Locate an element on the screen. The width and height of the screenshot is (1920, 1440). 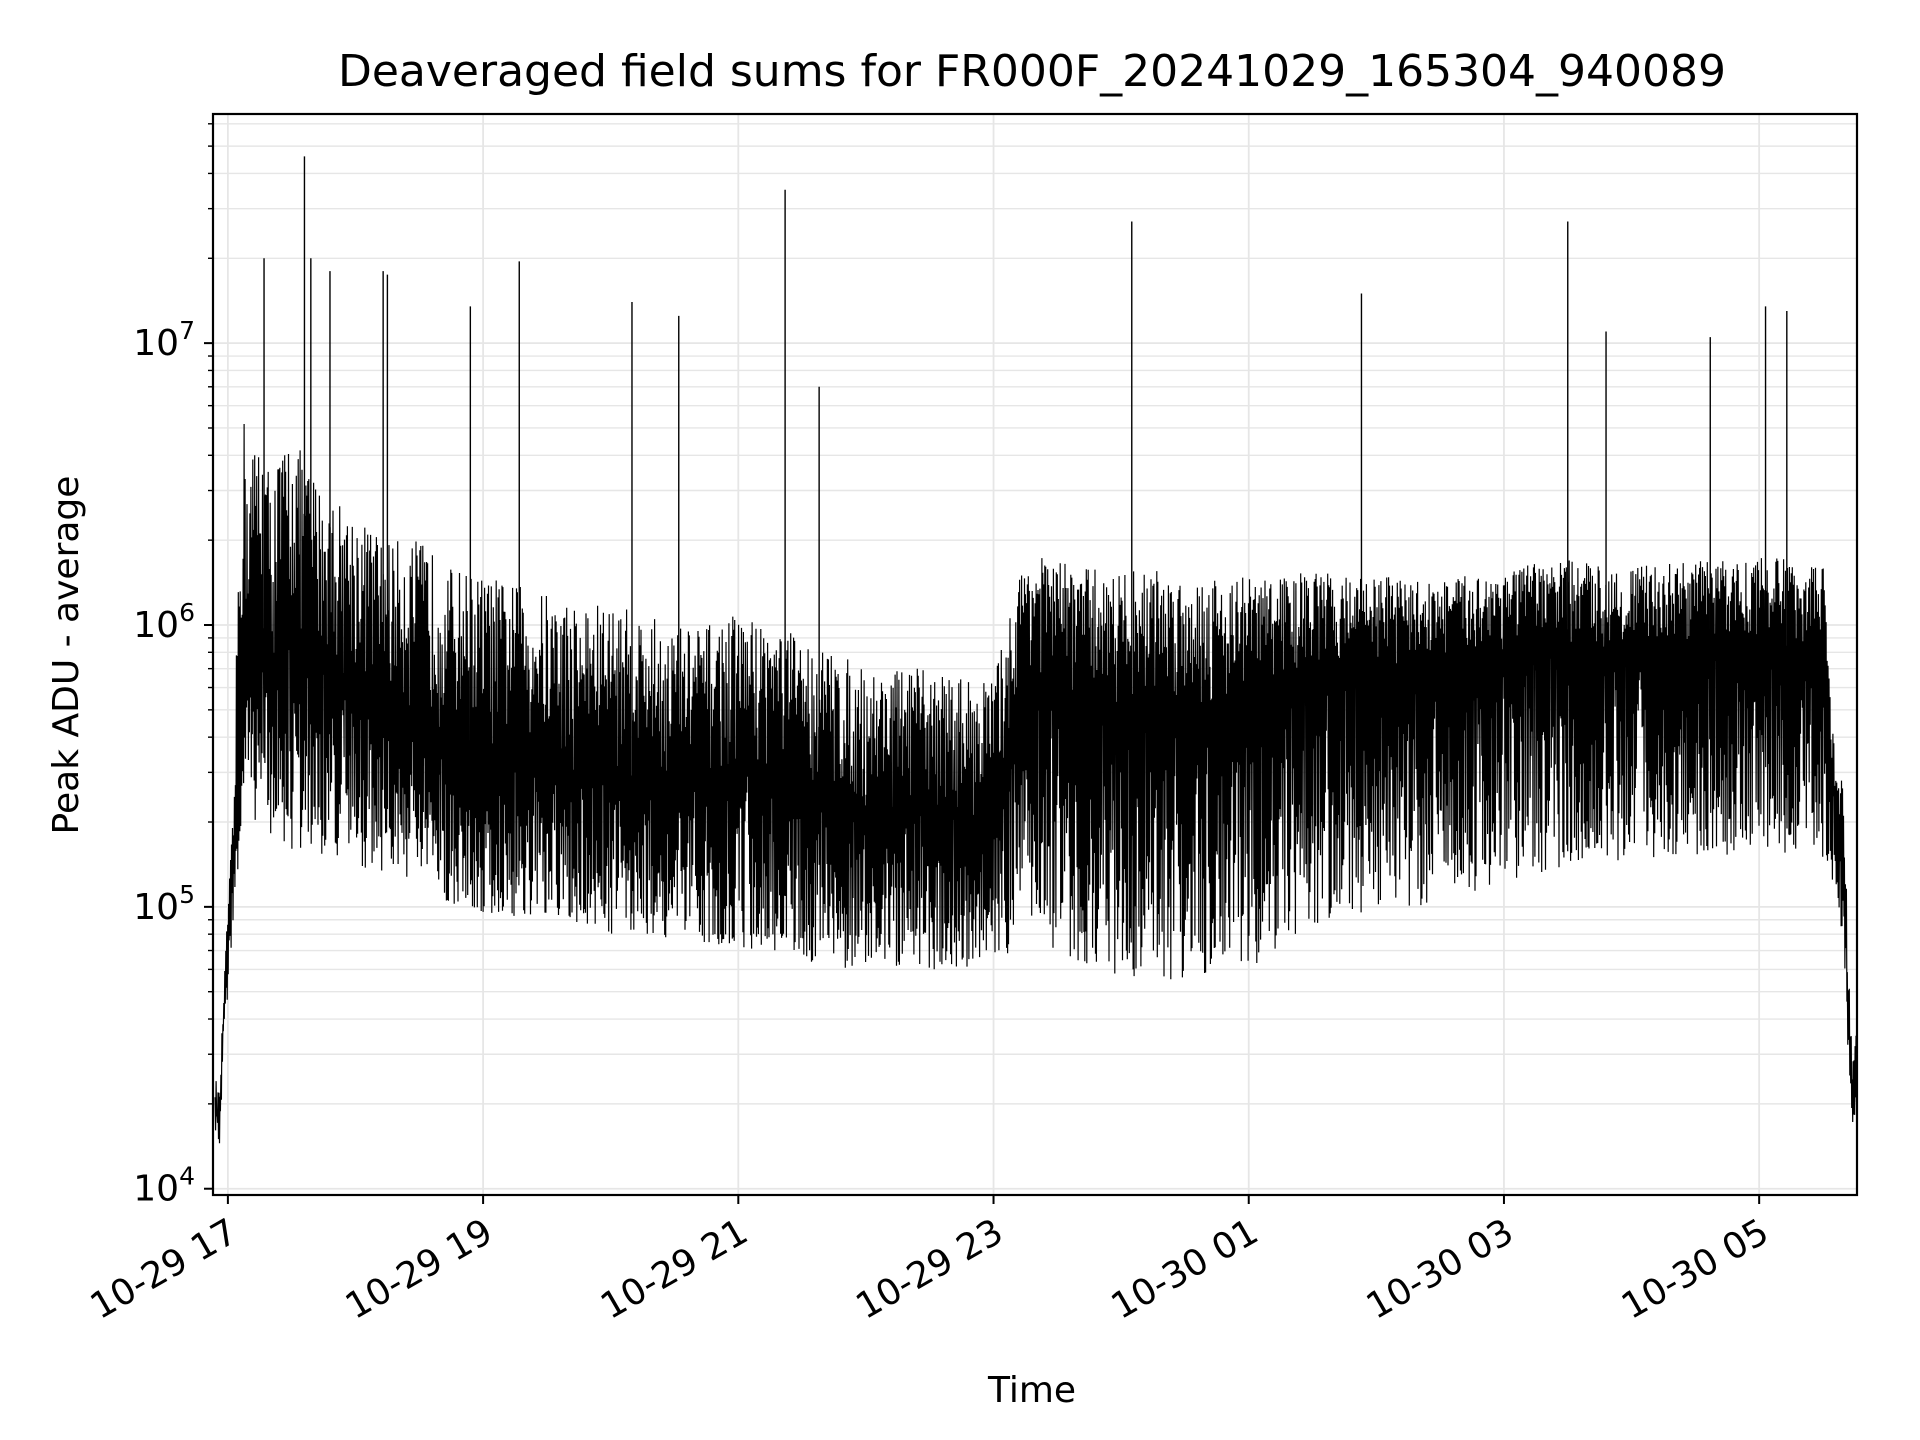
y-tick-exponent: 7 is located at coordinates (187, 330).